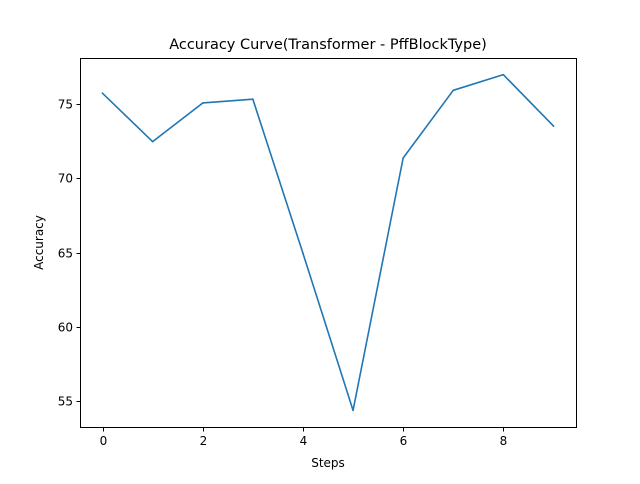 The image size is (640, 484). What do you see at coordinates (404, 441) in the screenshot?
I see `x-tick-label: 6` at bounding box center [404, 441].